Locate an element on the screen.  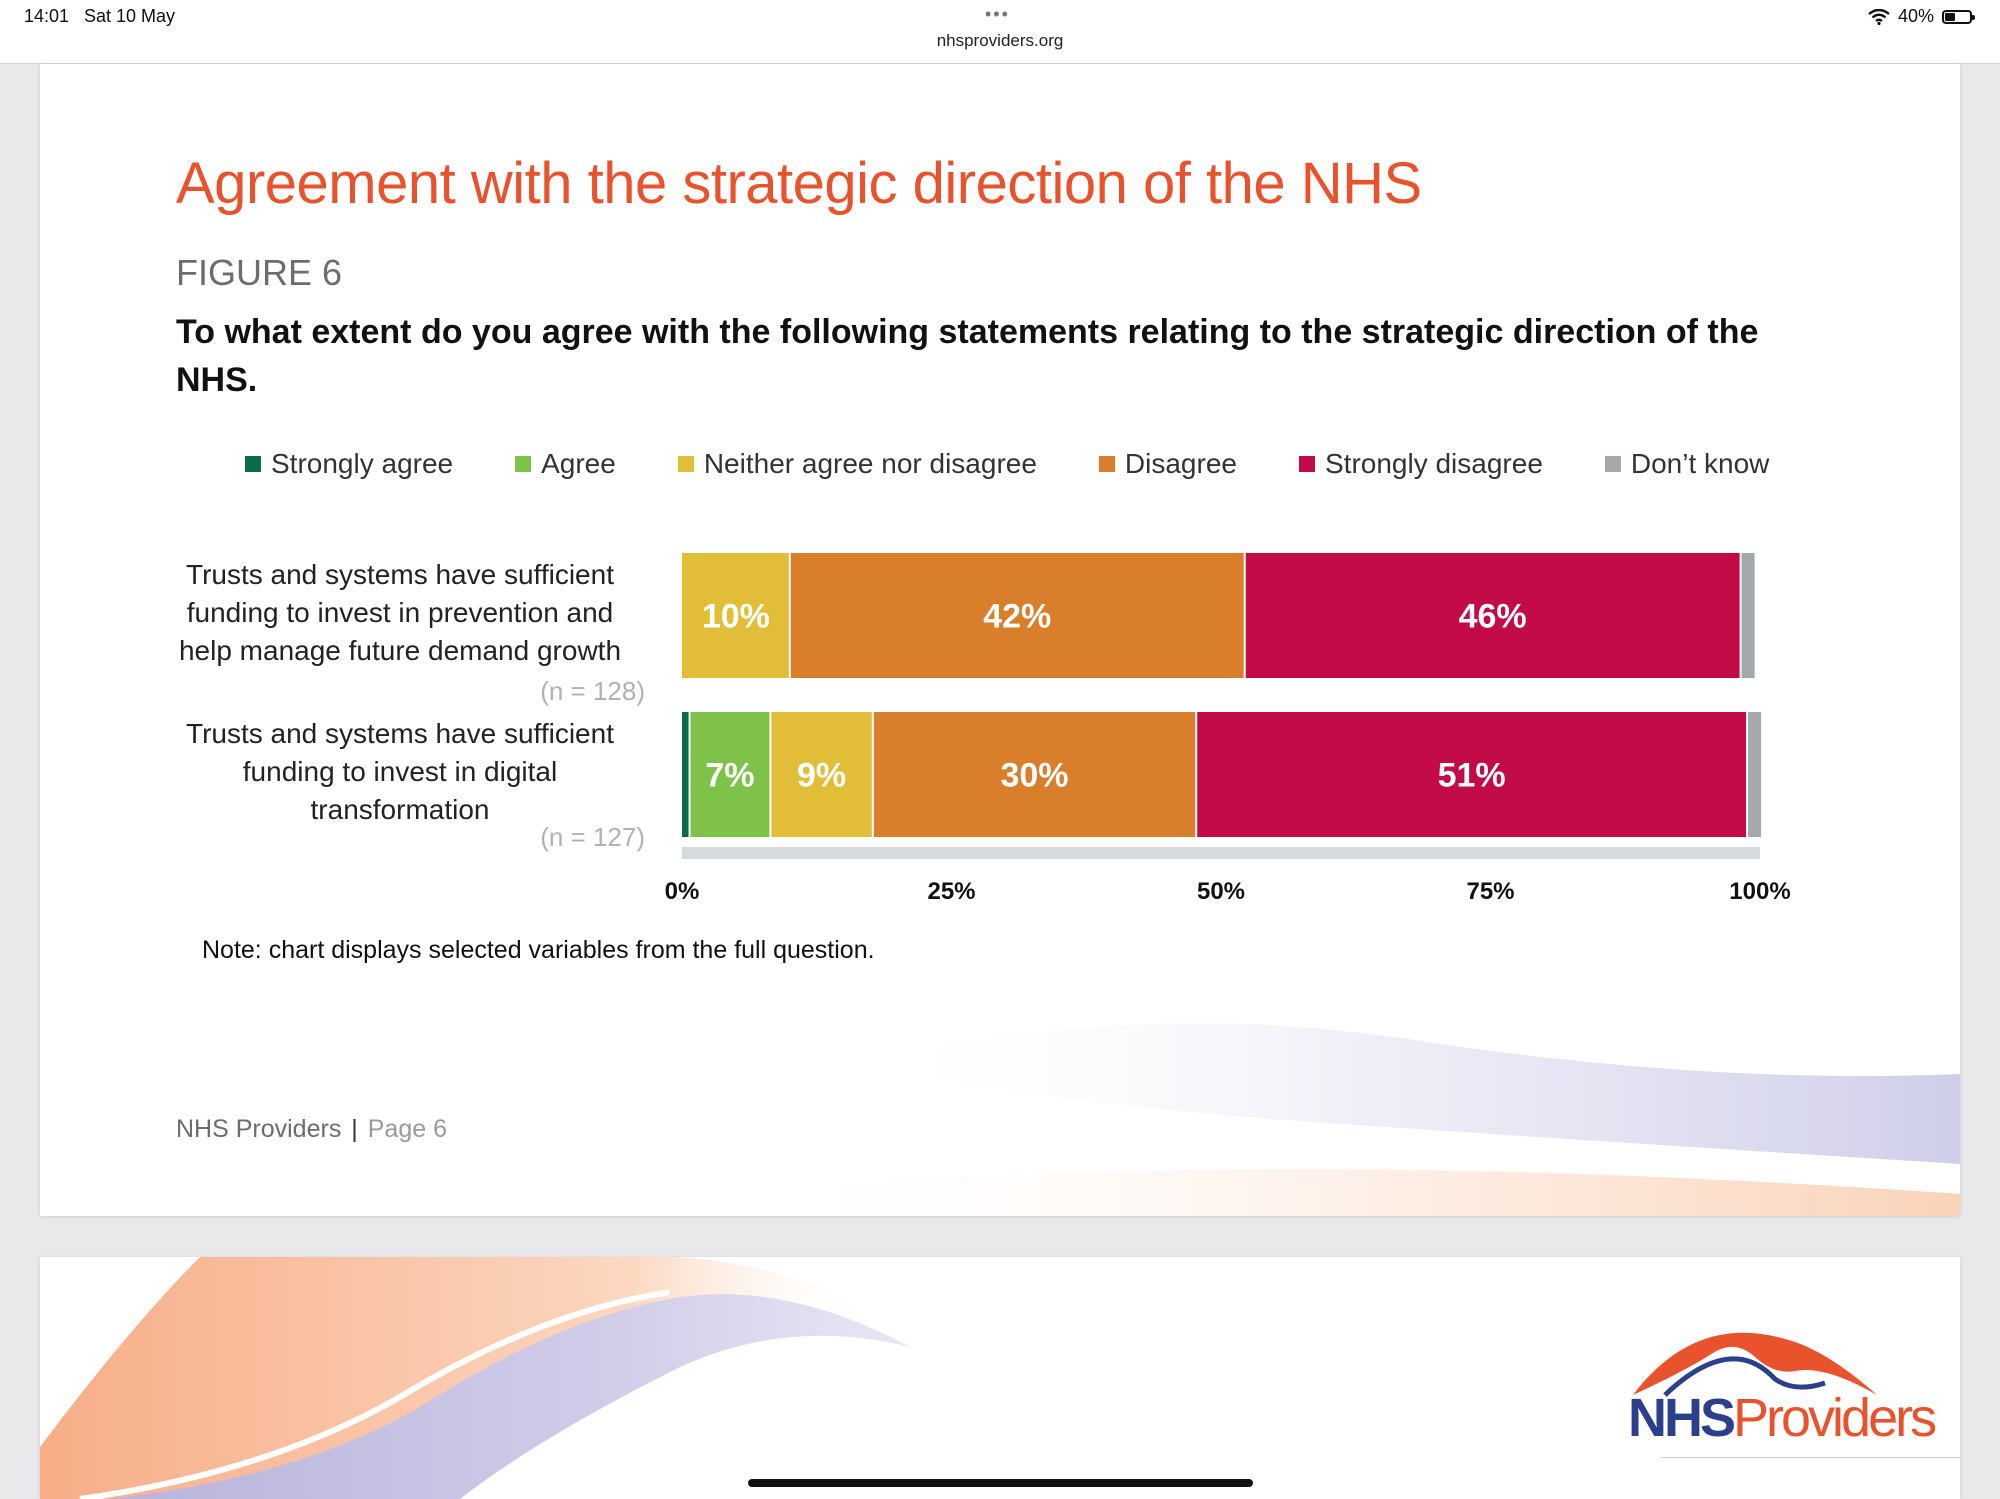
page-footer: NHS Providers | Page 6 is located at coordinates (311, 1129).